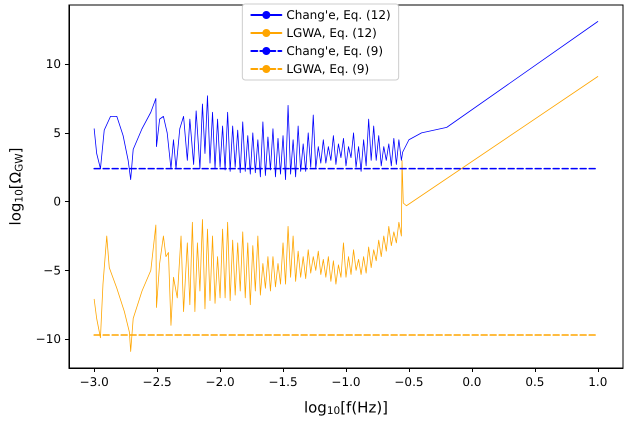 The image size is (641, 422). Describe the element at coordinates (57, 201) in the screenshot. I see `y-tick-label: 0` at that location.